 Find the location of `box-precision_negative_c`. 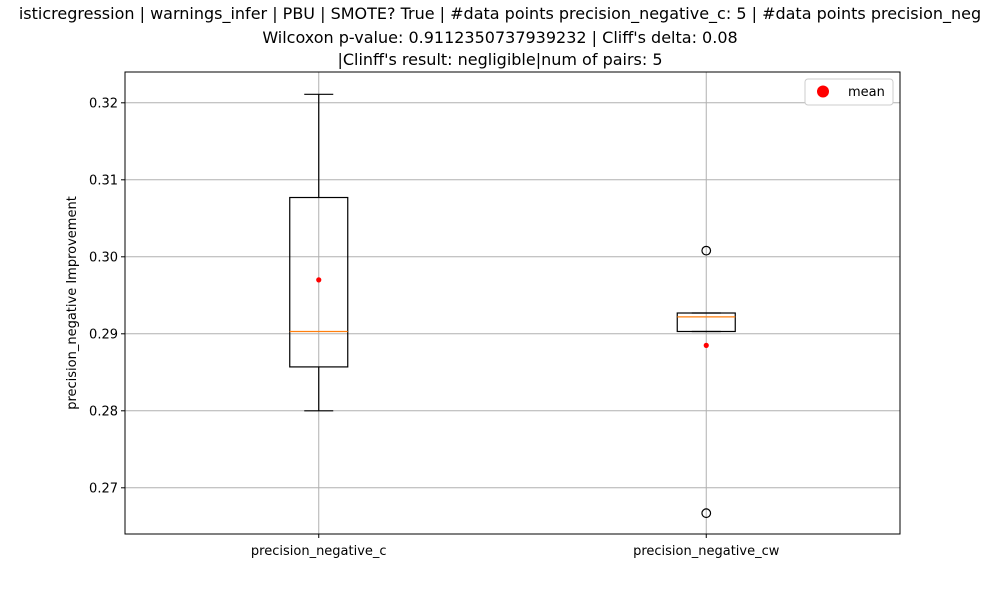

box-precision_negative_c is located at coordinates (319, 252).